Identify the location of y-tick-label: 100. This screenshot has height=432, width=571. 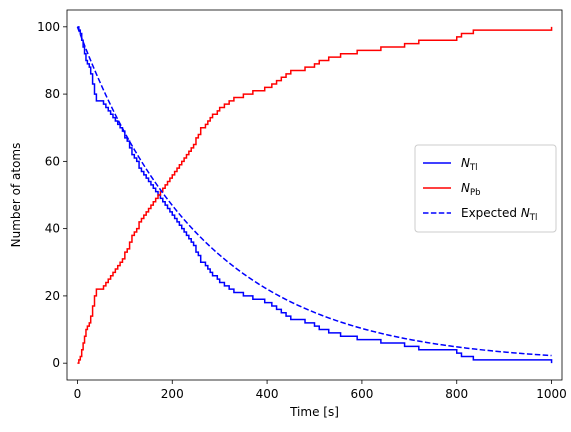
(48, 27).